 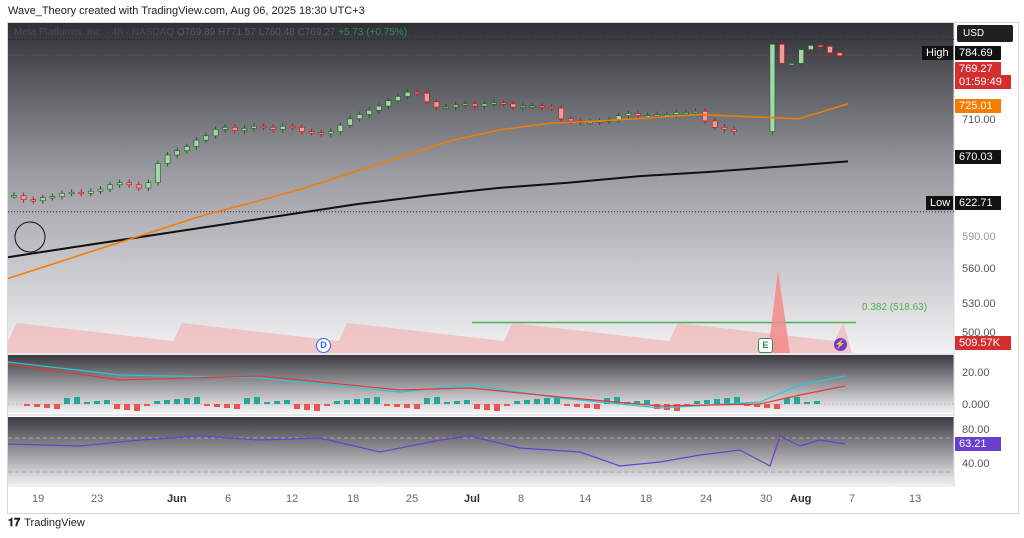 What do you see at coordinates (412, 499) in the screenshot?
I see `x-axis-tick-label: 25` at bounding box center [412, 499].